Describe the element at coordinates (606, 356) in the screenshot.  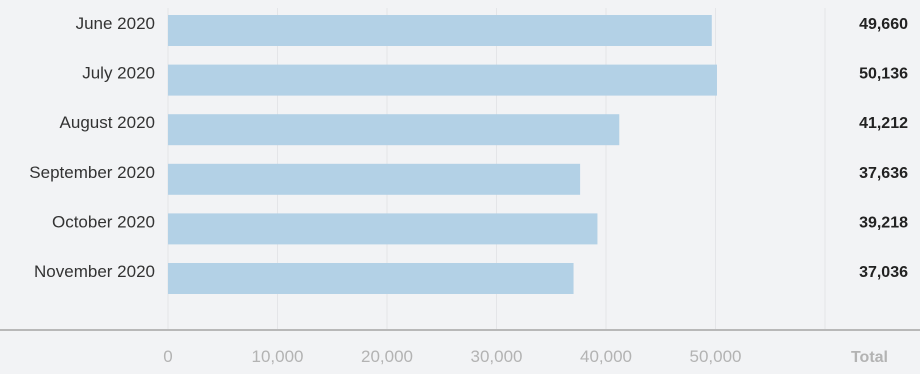
I see `x-tick-label: 40,000` at that location.